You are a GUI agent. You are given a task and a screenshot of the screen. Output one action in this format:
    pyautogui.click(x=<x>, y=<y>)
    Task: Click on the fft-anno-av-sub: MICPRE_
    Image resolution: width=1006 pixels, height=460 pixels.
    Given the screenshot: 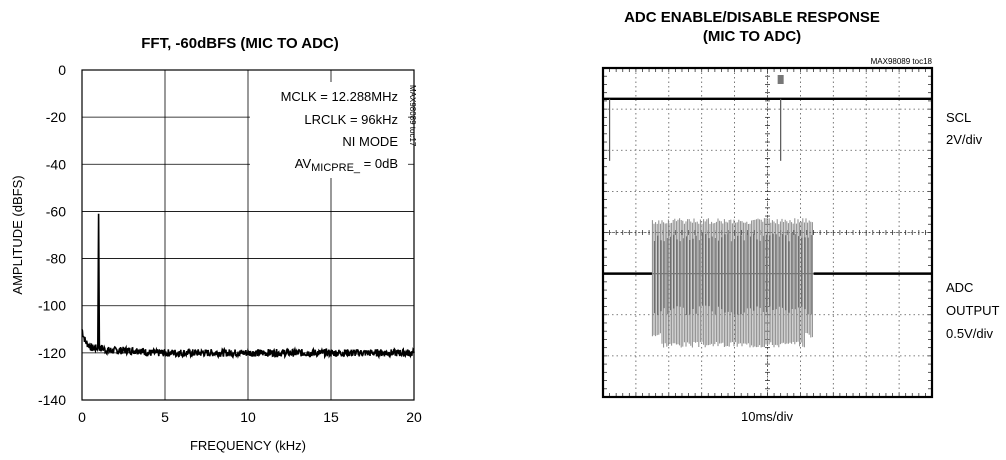 What is the action you would take?
    pyautogui.click(x=336, y=168)
    